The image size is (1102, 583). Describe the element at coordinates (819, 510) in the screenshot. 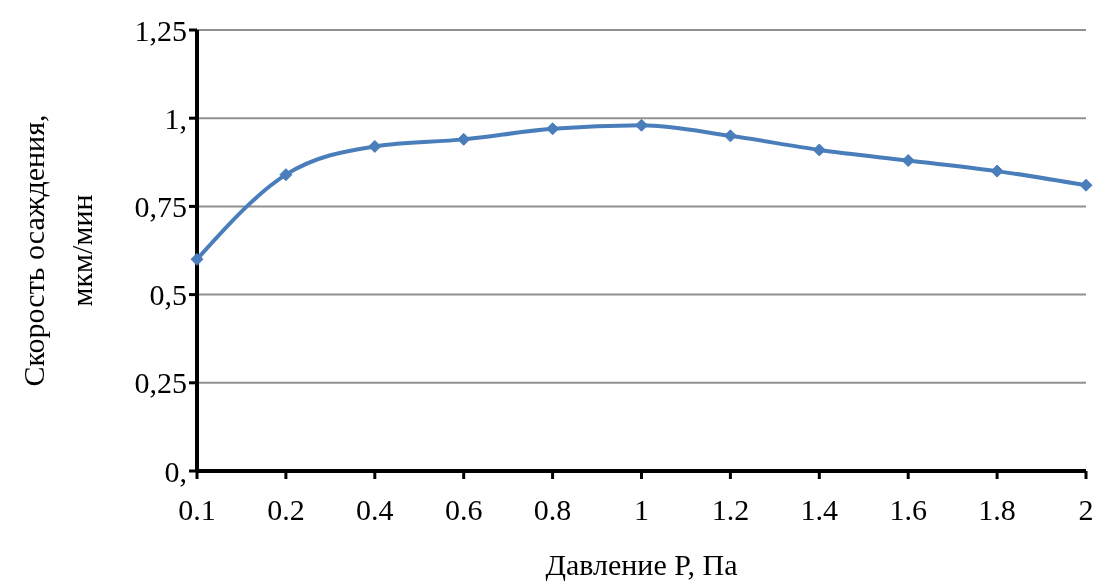

I see `x-tick-label: 1.4` at that location.